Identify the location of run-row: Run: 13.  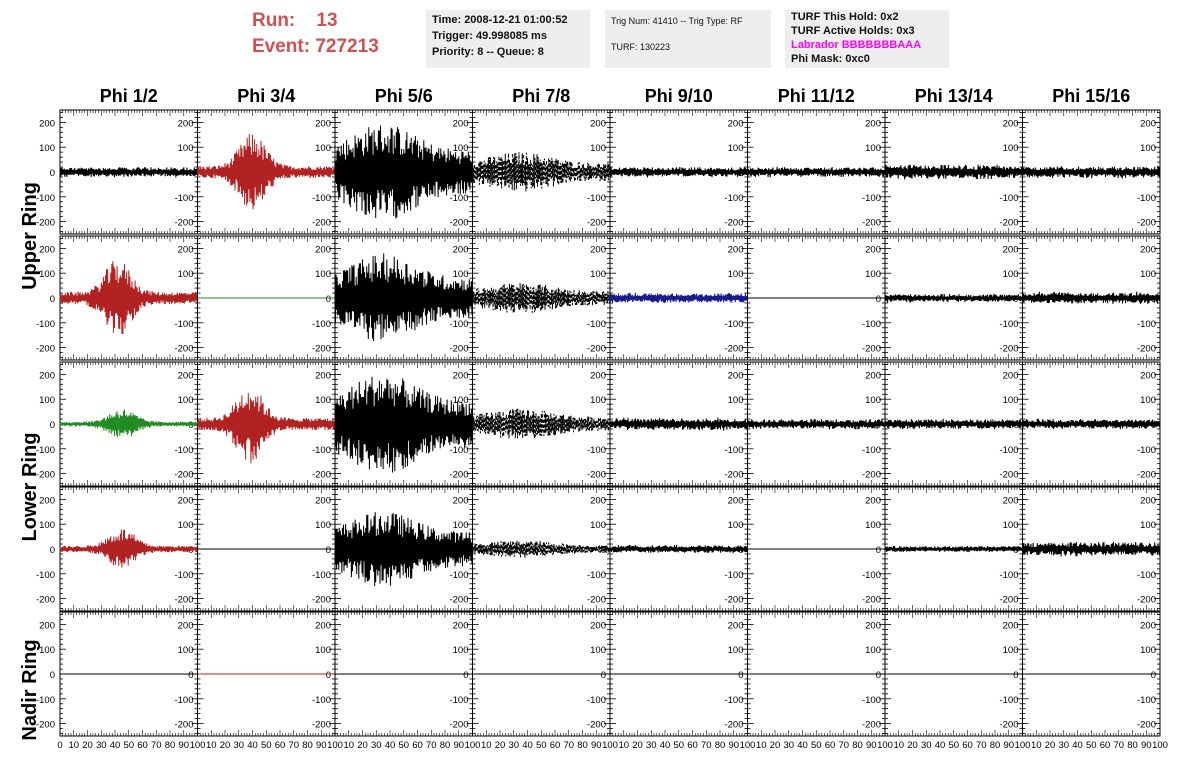
(315, 21).